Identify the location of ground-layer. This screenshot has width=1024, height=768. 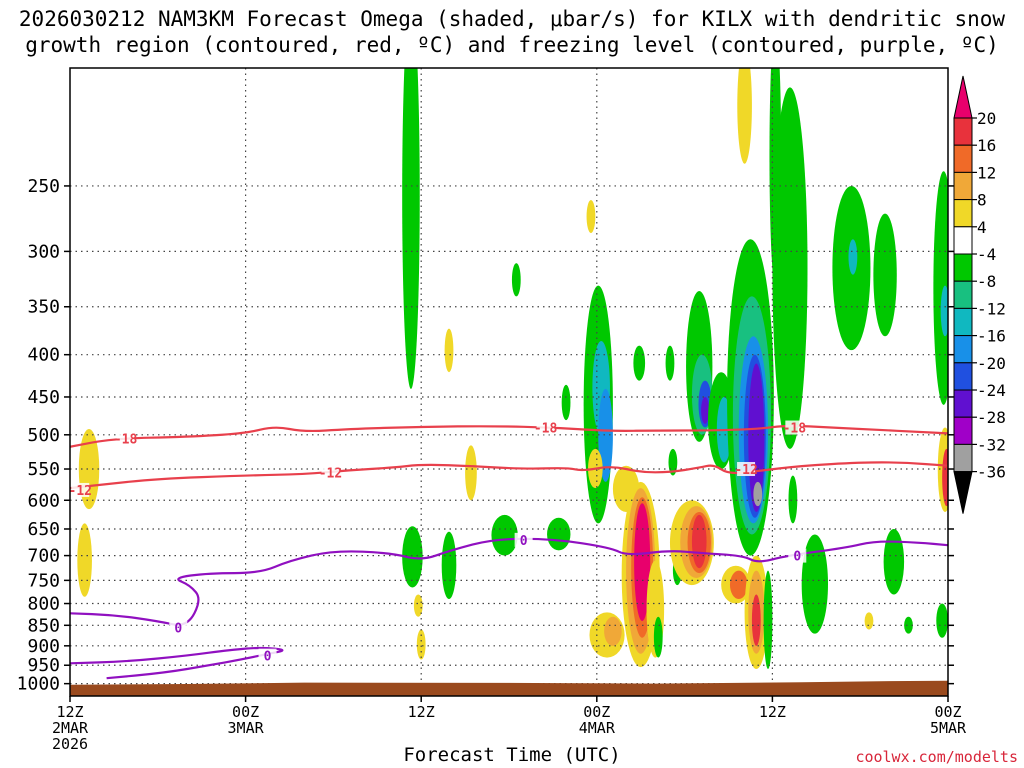
(509, 688).